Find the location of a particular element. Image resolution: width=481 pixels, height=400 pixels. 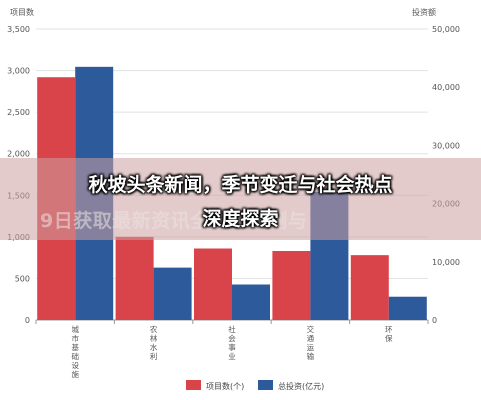

left-tick-label: 0 is located at coordinates (27, 320).